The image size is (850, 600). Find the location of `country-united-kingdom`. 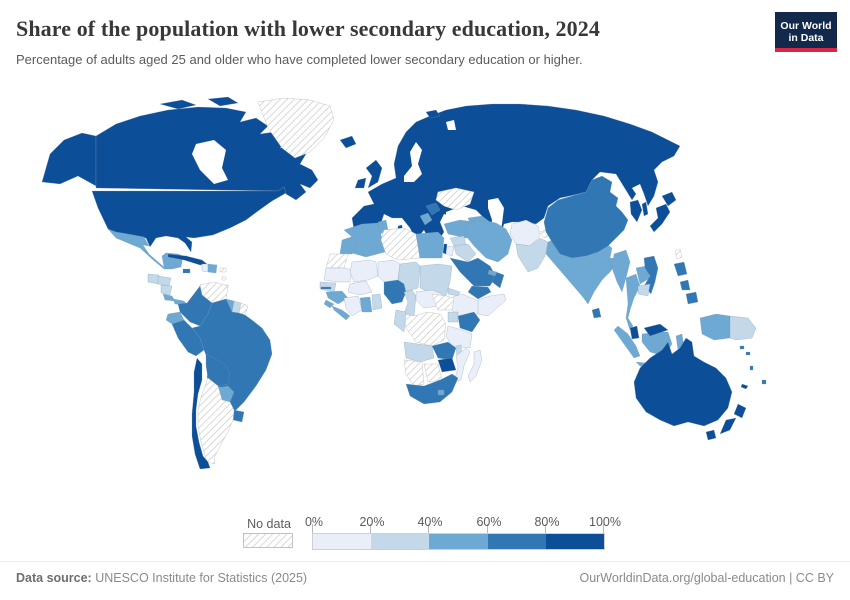

country-united-kingdom is located at coordinates (374, 174).